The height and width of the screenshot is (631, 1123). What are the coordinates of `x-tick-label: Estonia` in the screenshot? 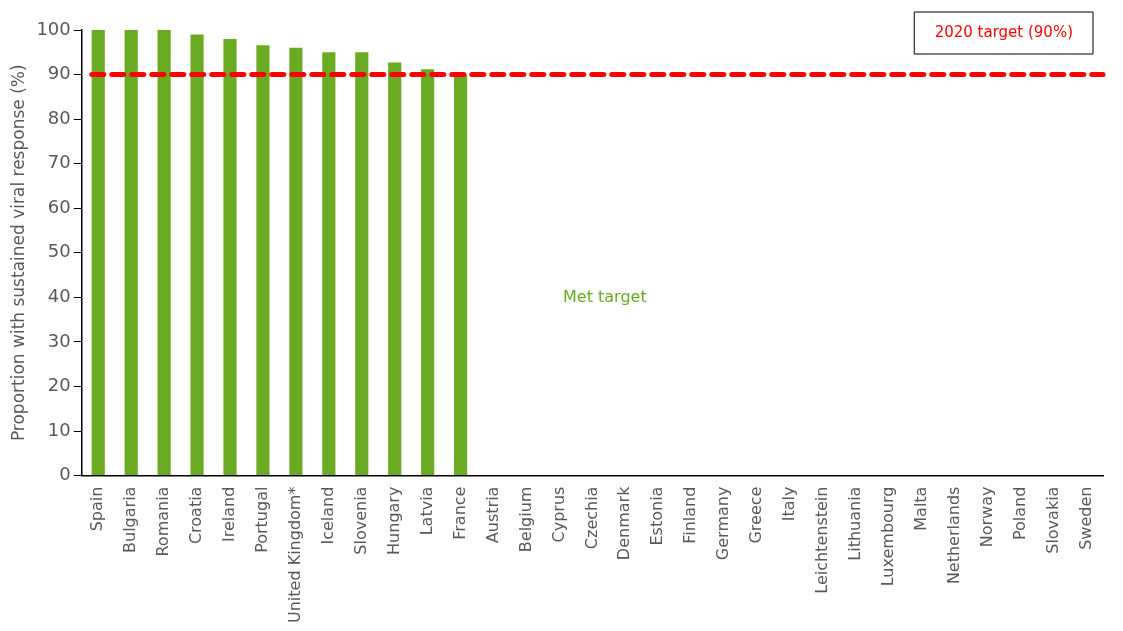 It's located at (657, 516).